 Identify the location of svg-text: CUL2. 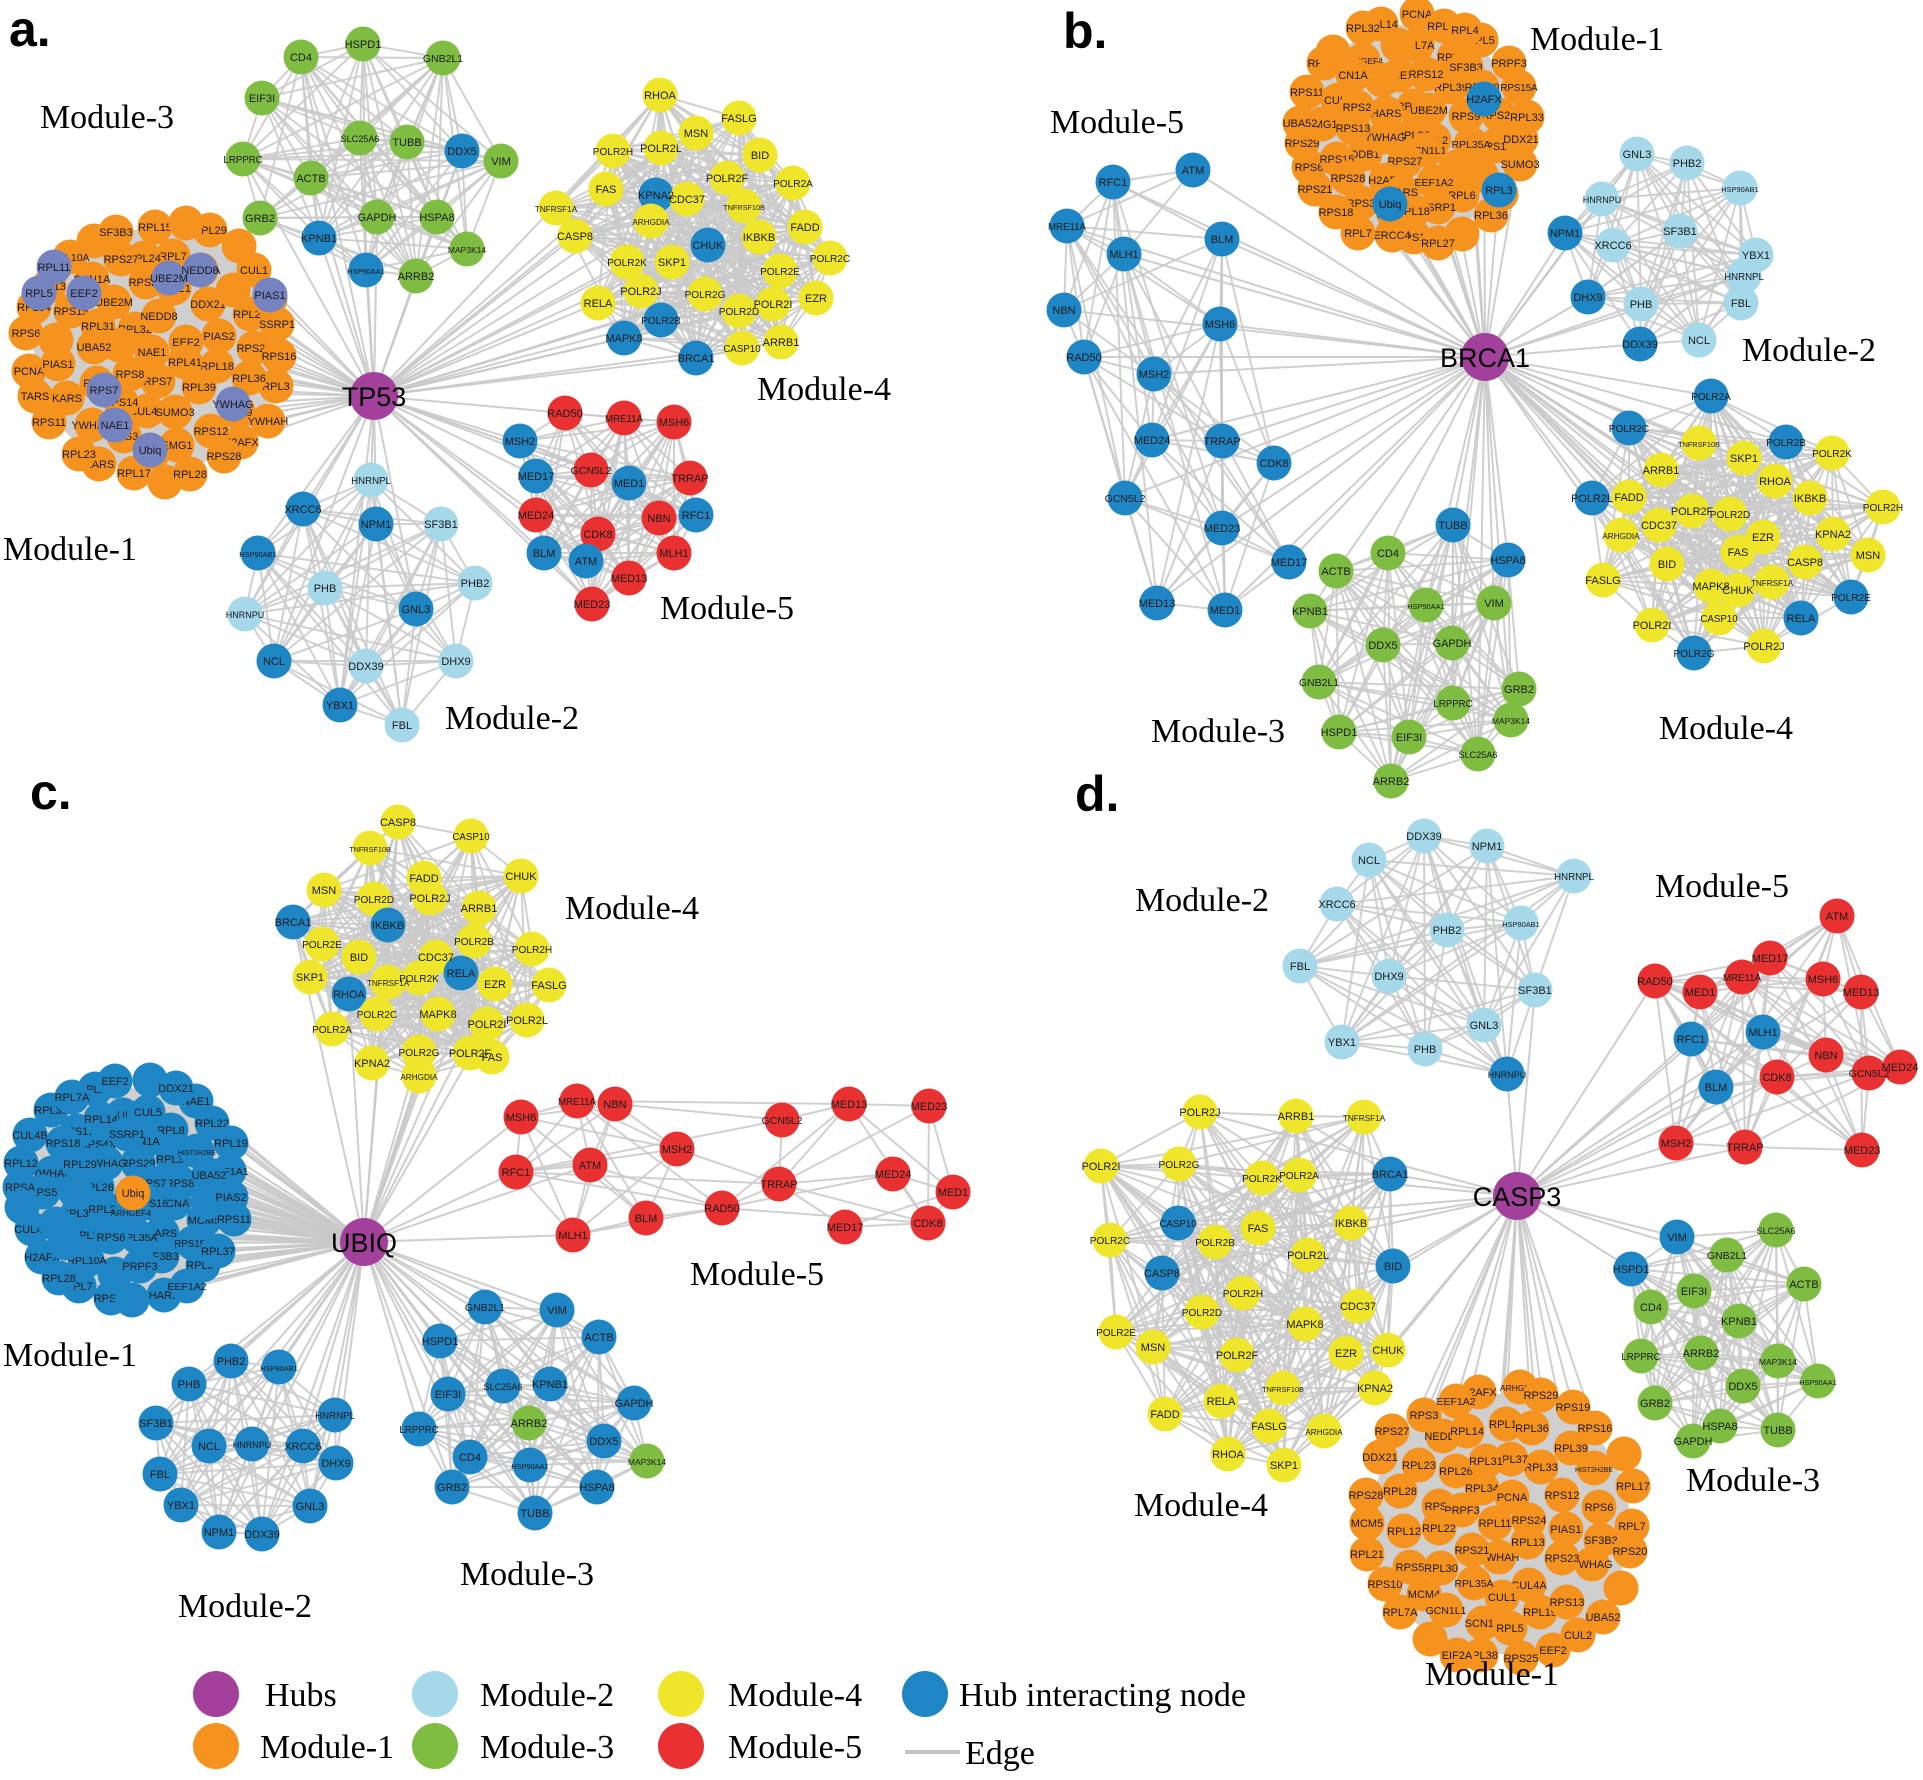
(1578, 1636).